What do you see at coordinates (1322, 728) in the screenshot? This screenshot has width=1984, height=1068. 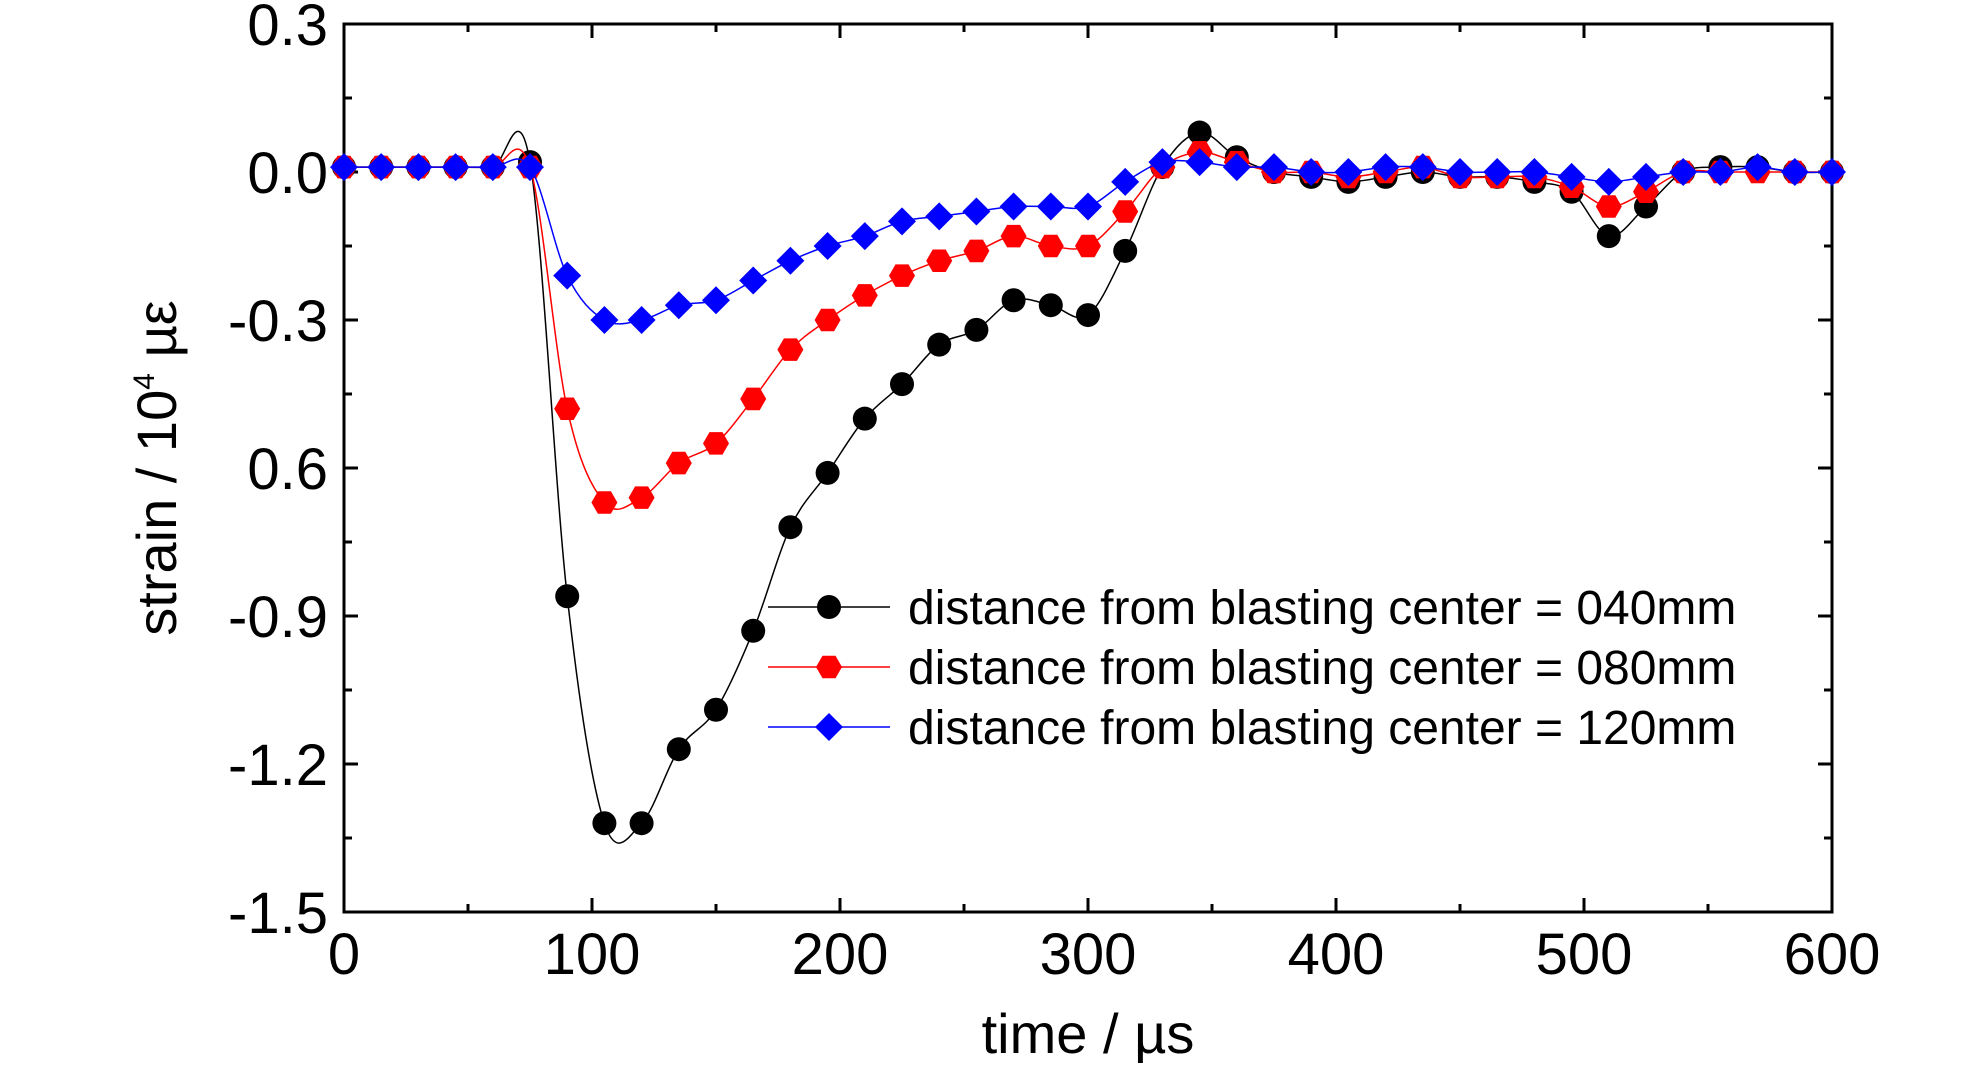 I see `legend-label: distance from blasting center = 120mm` at bounding box center [1322, 728].